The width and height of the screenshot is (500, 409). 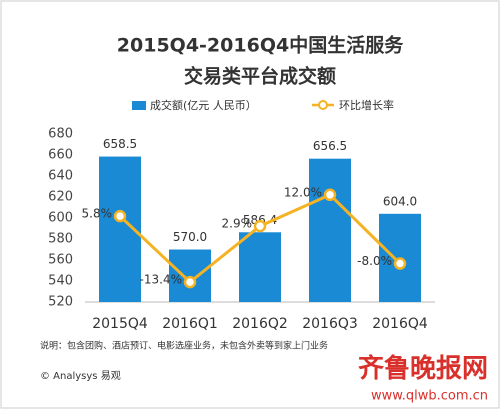 What do you see at coordinates (260, 76) in the screenshot?
I see `chart-title: 交易类平台成交额` at bounding box center [260, 76].